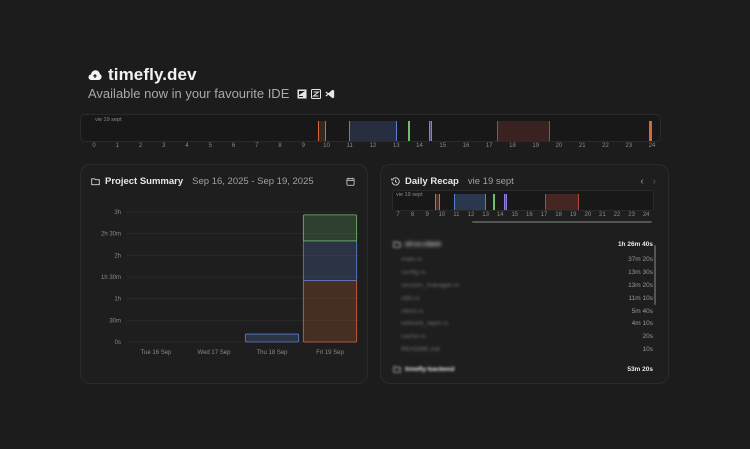  I want to click on timeline-tick: 0, so click(94, 146).